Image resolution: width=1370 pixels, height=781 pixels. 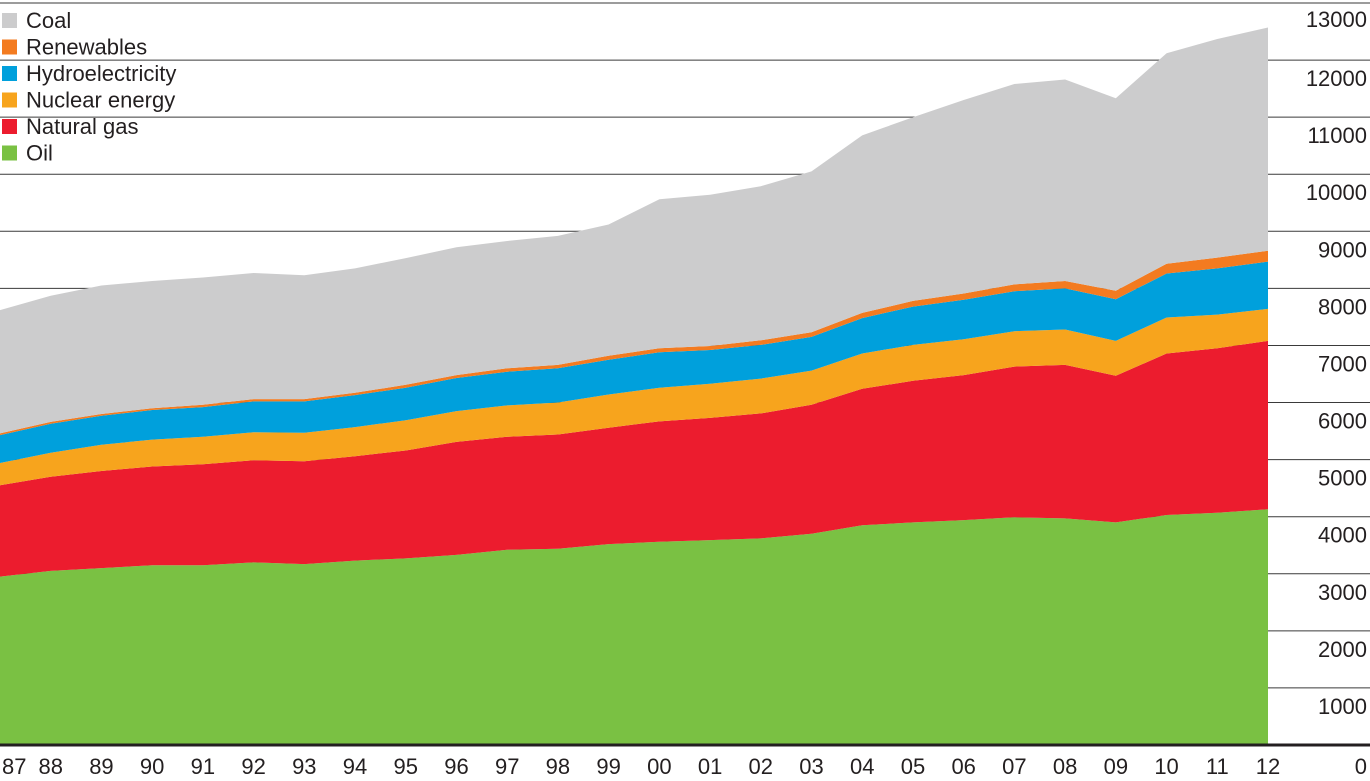 What do you see at coordinates (101, 73) in the screenshot?
I see `legend-label: Hydroelectricity` at bounding box center [101, 73].